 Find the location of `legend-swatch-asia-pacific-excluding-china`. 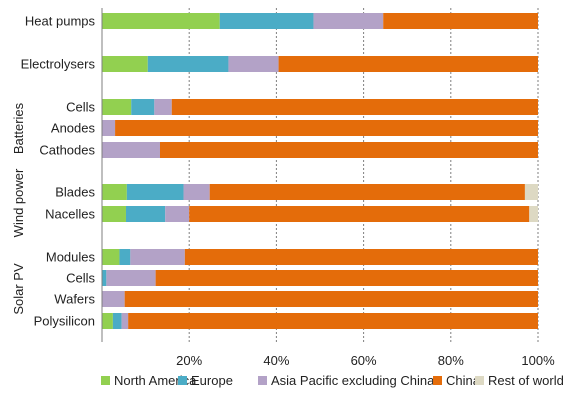

legend-swatch-asia-pacific-excluding-china is located at coordinates (262, 380).